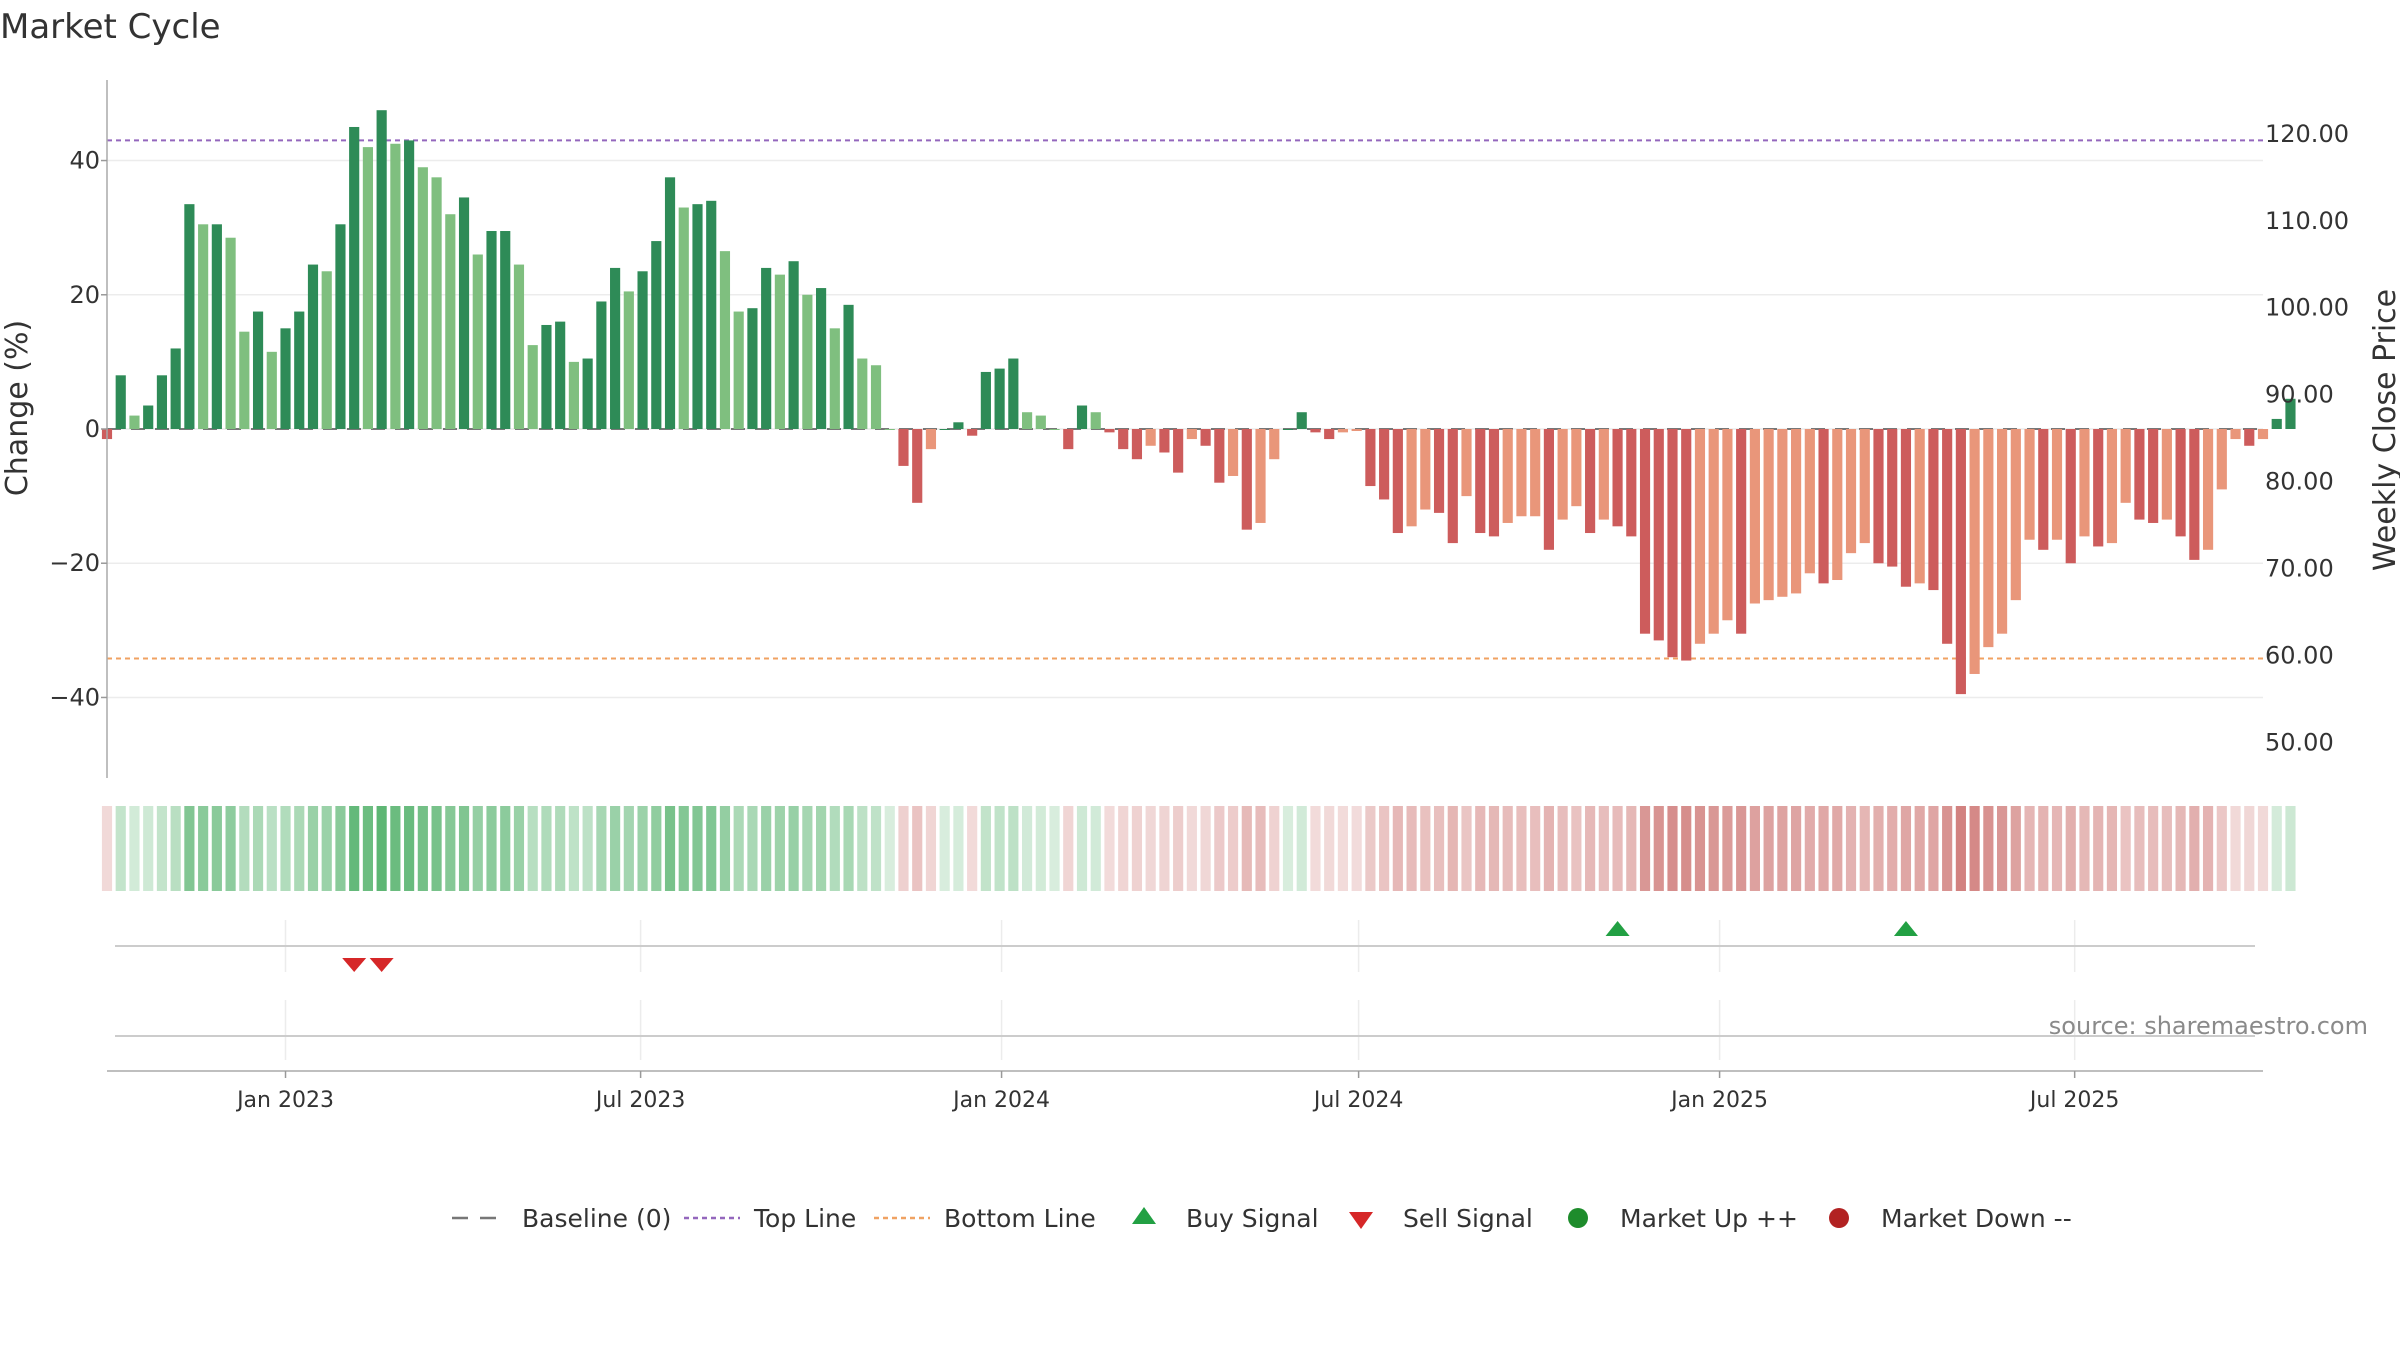 The image size is (2400, 1350). Describe the element at coordinates (2074, 1100) in the screenshot. I see `x-tick-label: Jul 2025` at that location.